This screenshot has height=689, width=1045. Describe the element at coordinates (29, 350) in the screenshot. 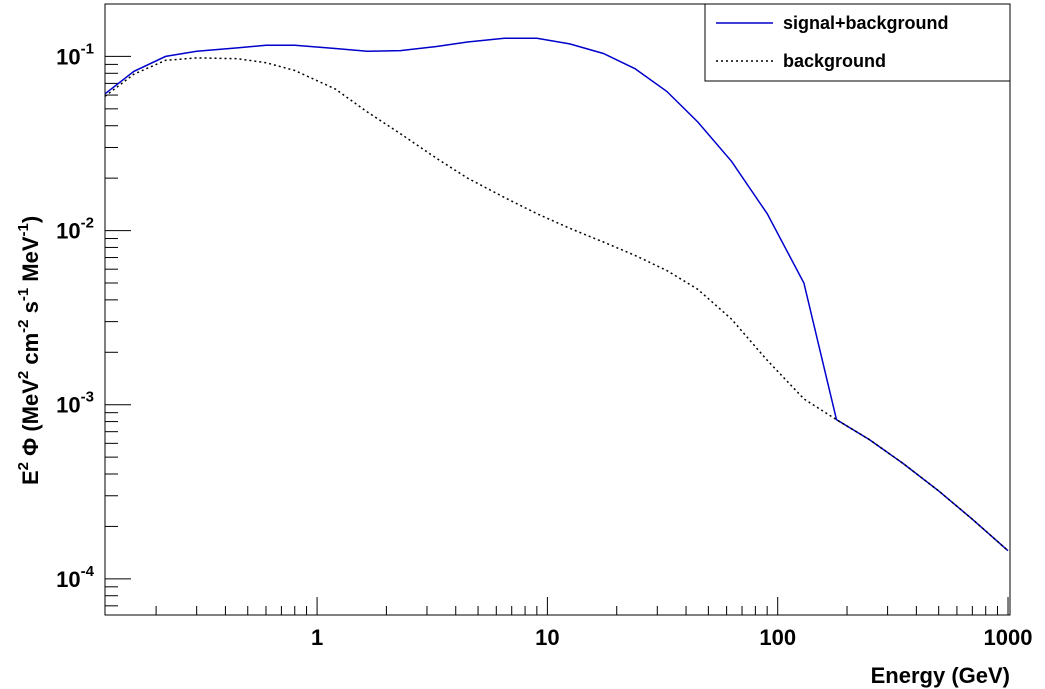

I see `y-axis-title: E2 Φ (MeV2 cm-2 s-1 MeV-1)` at that location.